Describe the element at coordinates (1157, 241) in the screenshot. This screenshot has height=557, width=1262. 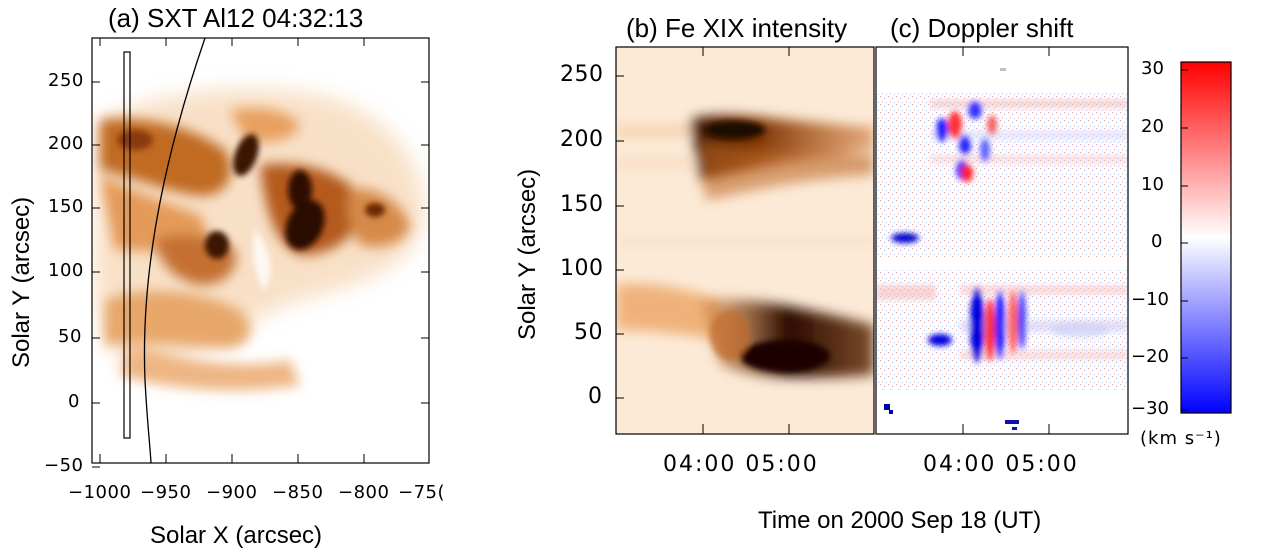
I see `colorbar-tick: 0` at that location.